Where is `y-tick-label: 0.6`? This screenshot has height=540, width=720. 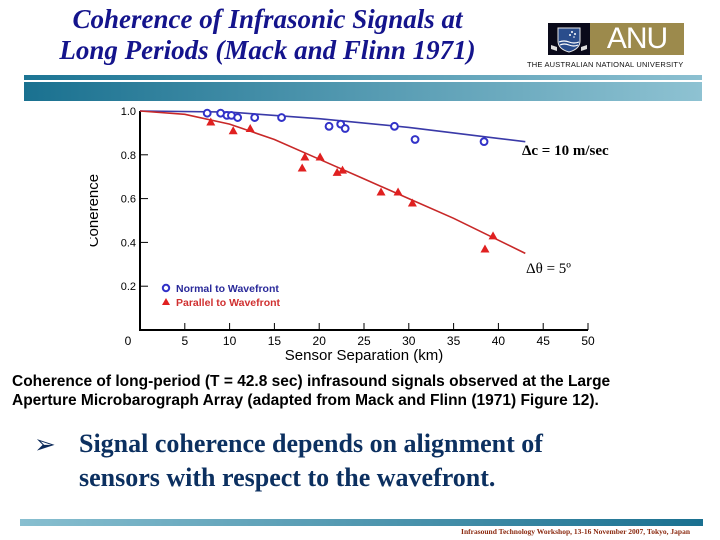
y-tick-label: 0.6 is located at coordinates (128, 200).